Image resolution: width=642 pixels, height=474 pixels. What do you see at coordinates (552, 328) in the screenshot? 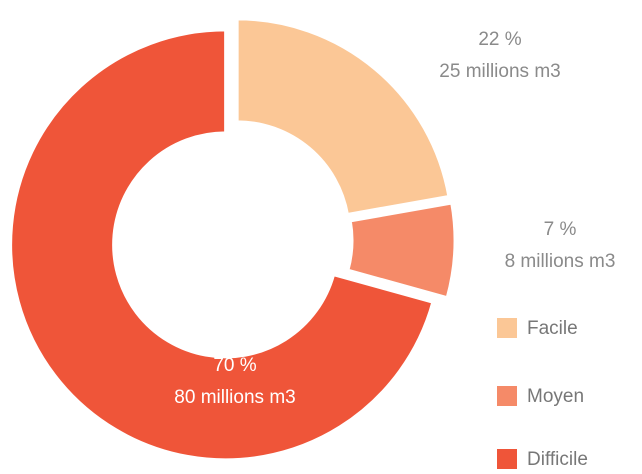
I see `legend-label: Facile` at bounding box center [552, 328].